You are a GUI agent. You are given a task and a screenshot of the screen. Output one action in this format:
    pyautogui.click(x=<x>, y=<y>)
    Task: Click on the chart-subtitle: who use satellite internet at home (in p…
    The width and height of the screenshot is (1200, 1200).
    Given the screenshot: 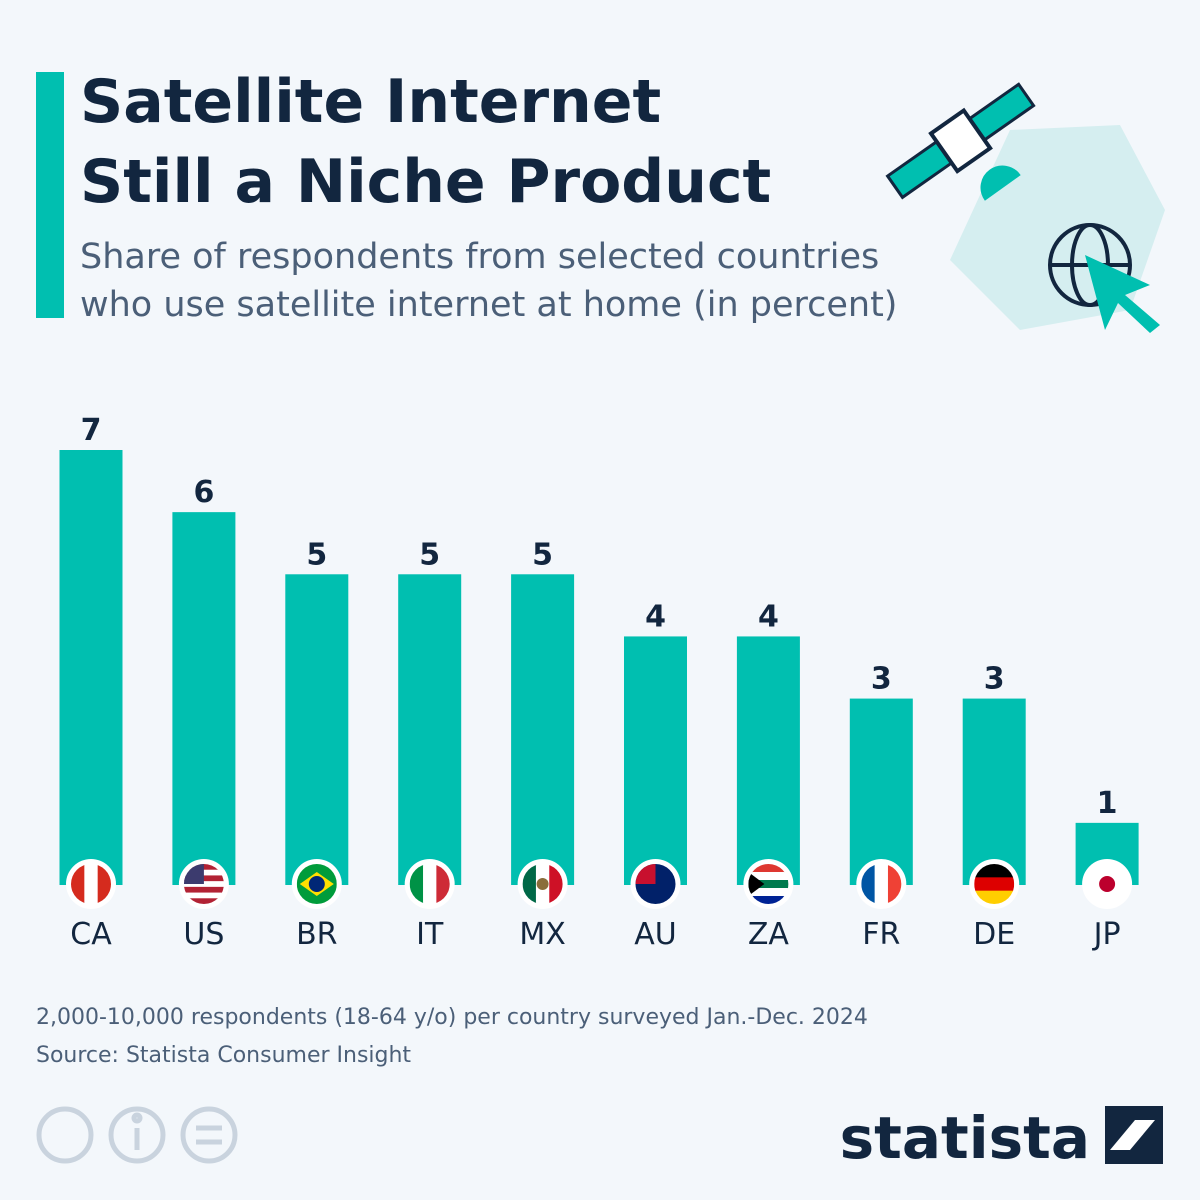 What is the action you would take?
    pyautogui.click(x=488, y=305)
    